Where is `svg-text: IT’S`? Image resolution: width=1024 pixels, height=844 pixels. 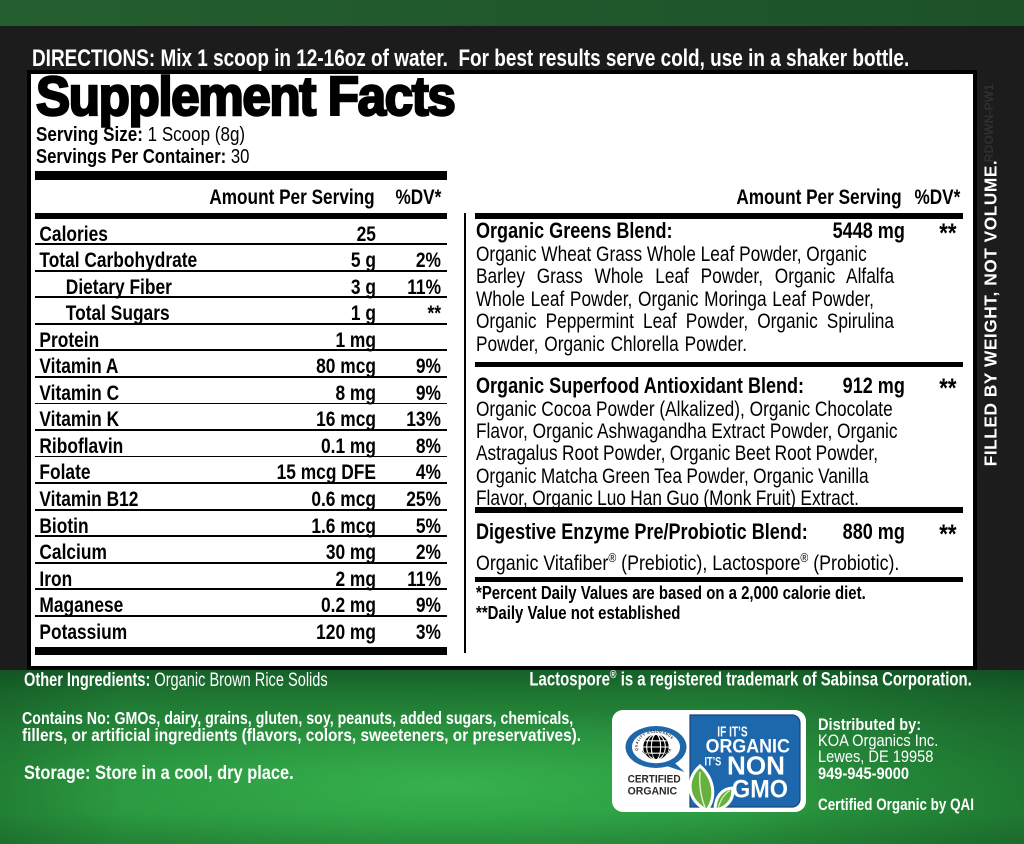 svg-text: IT’S is located at coordinates (713, 762).